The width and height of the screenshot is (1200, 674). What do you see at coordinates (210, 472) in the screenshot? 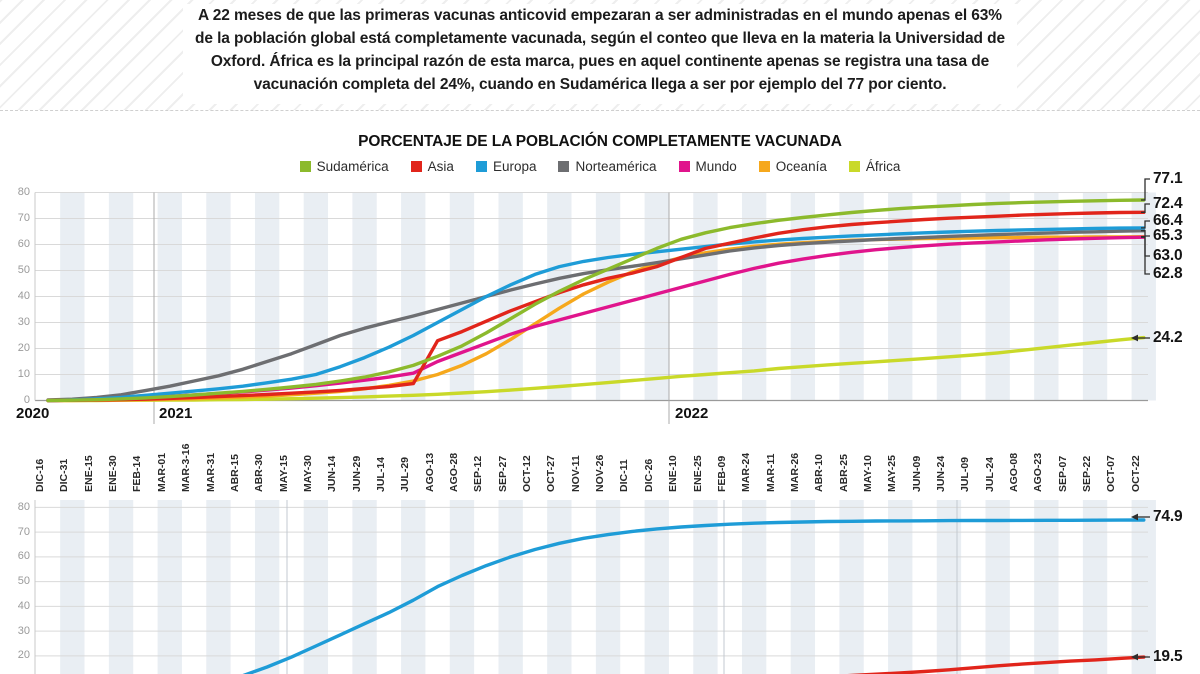
I see `x-tick-label: MAR-31` at bounding box center [210, 472].